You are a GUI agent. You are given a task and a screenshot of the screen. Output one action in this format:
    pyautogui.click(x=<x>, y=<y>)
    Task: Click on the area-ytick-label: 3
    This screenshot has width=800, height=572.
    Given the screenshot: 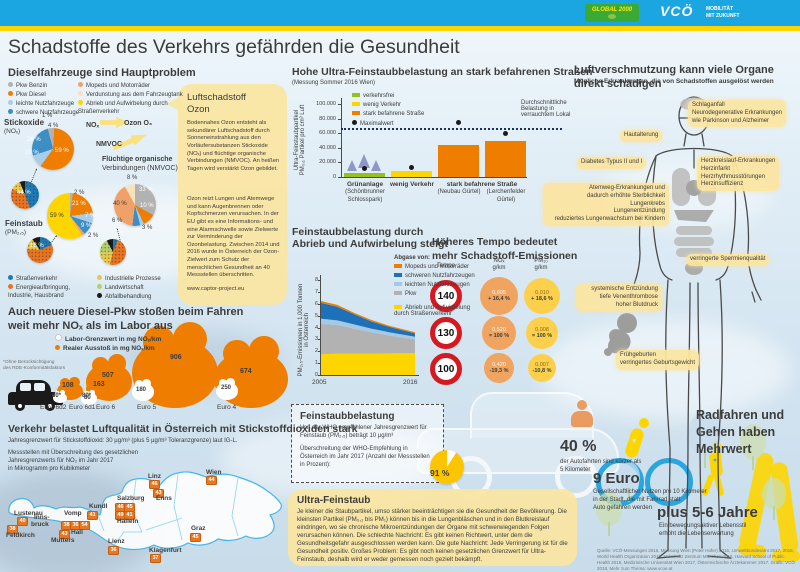 What is the action you would take?
    pyautogui.click(x=316, y=339)
    